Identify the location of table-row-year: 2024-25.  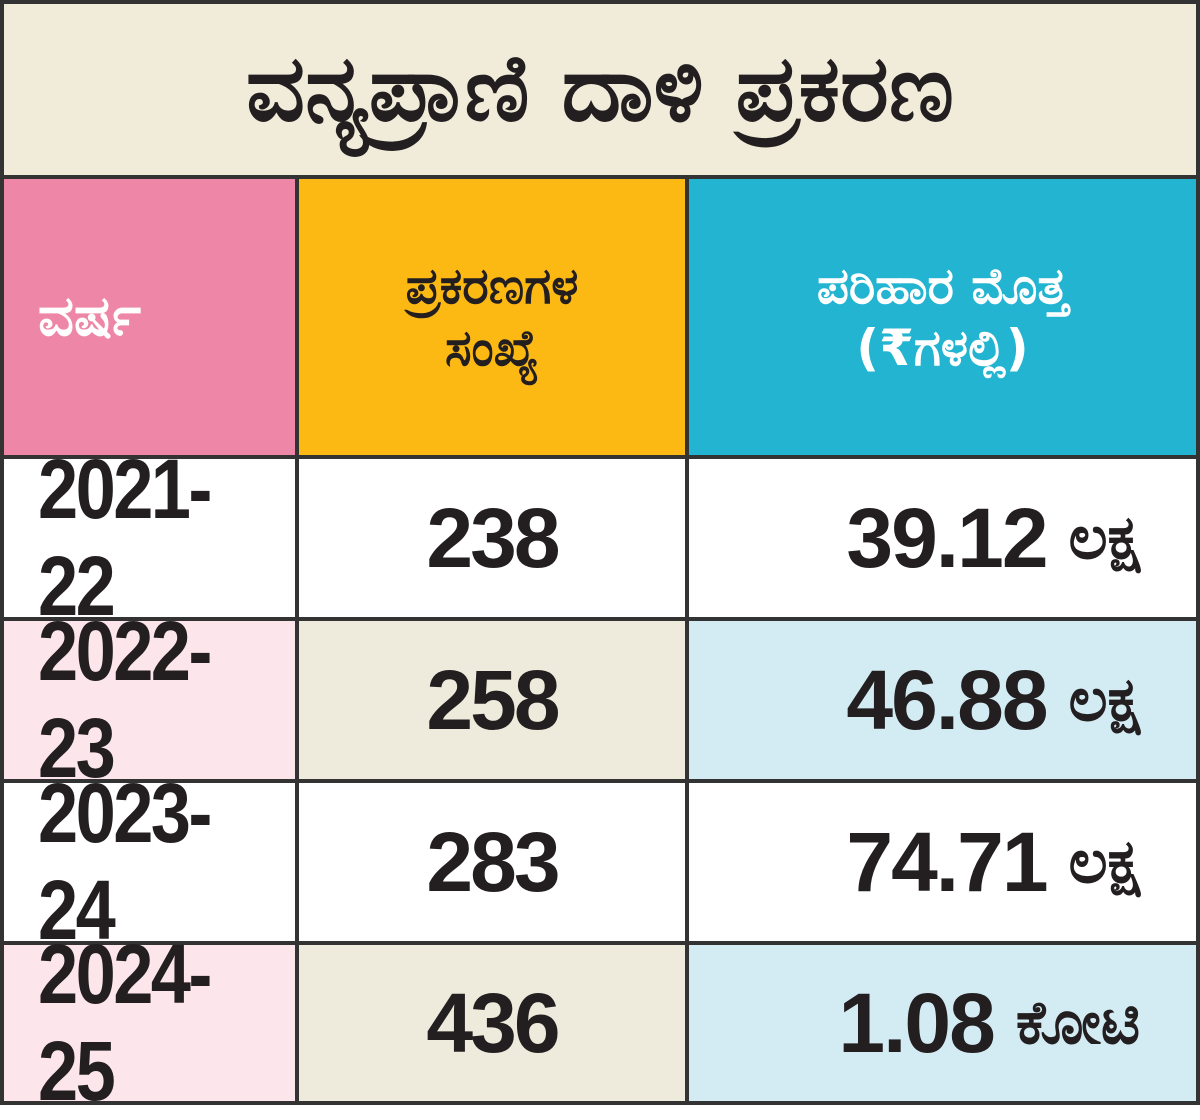
(149, 1022).